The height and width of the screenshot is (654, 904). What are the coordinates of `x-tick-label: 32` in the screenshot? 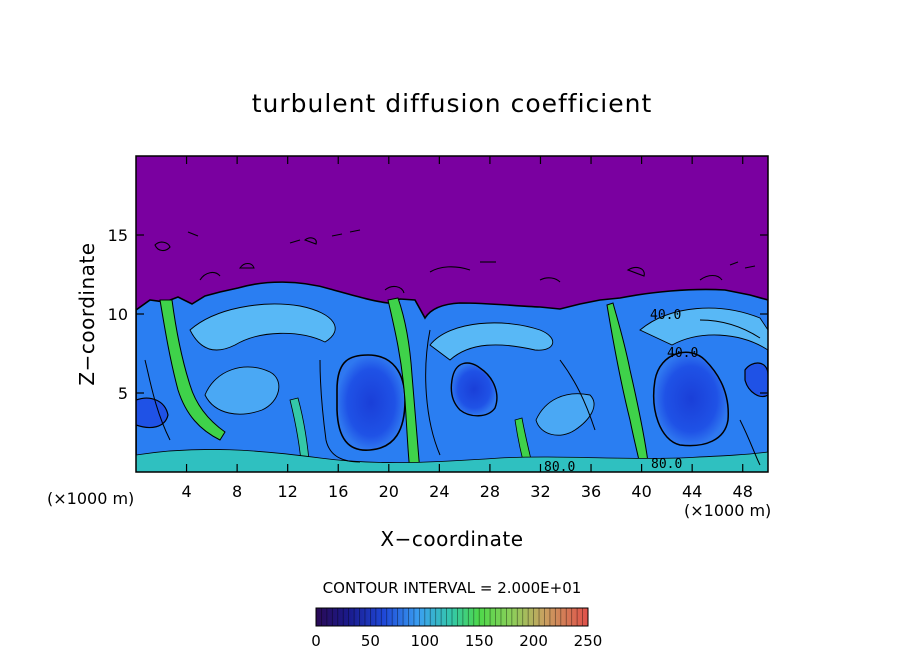 It's located at (540, 491).